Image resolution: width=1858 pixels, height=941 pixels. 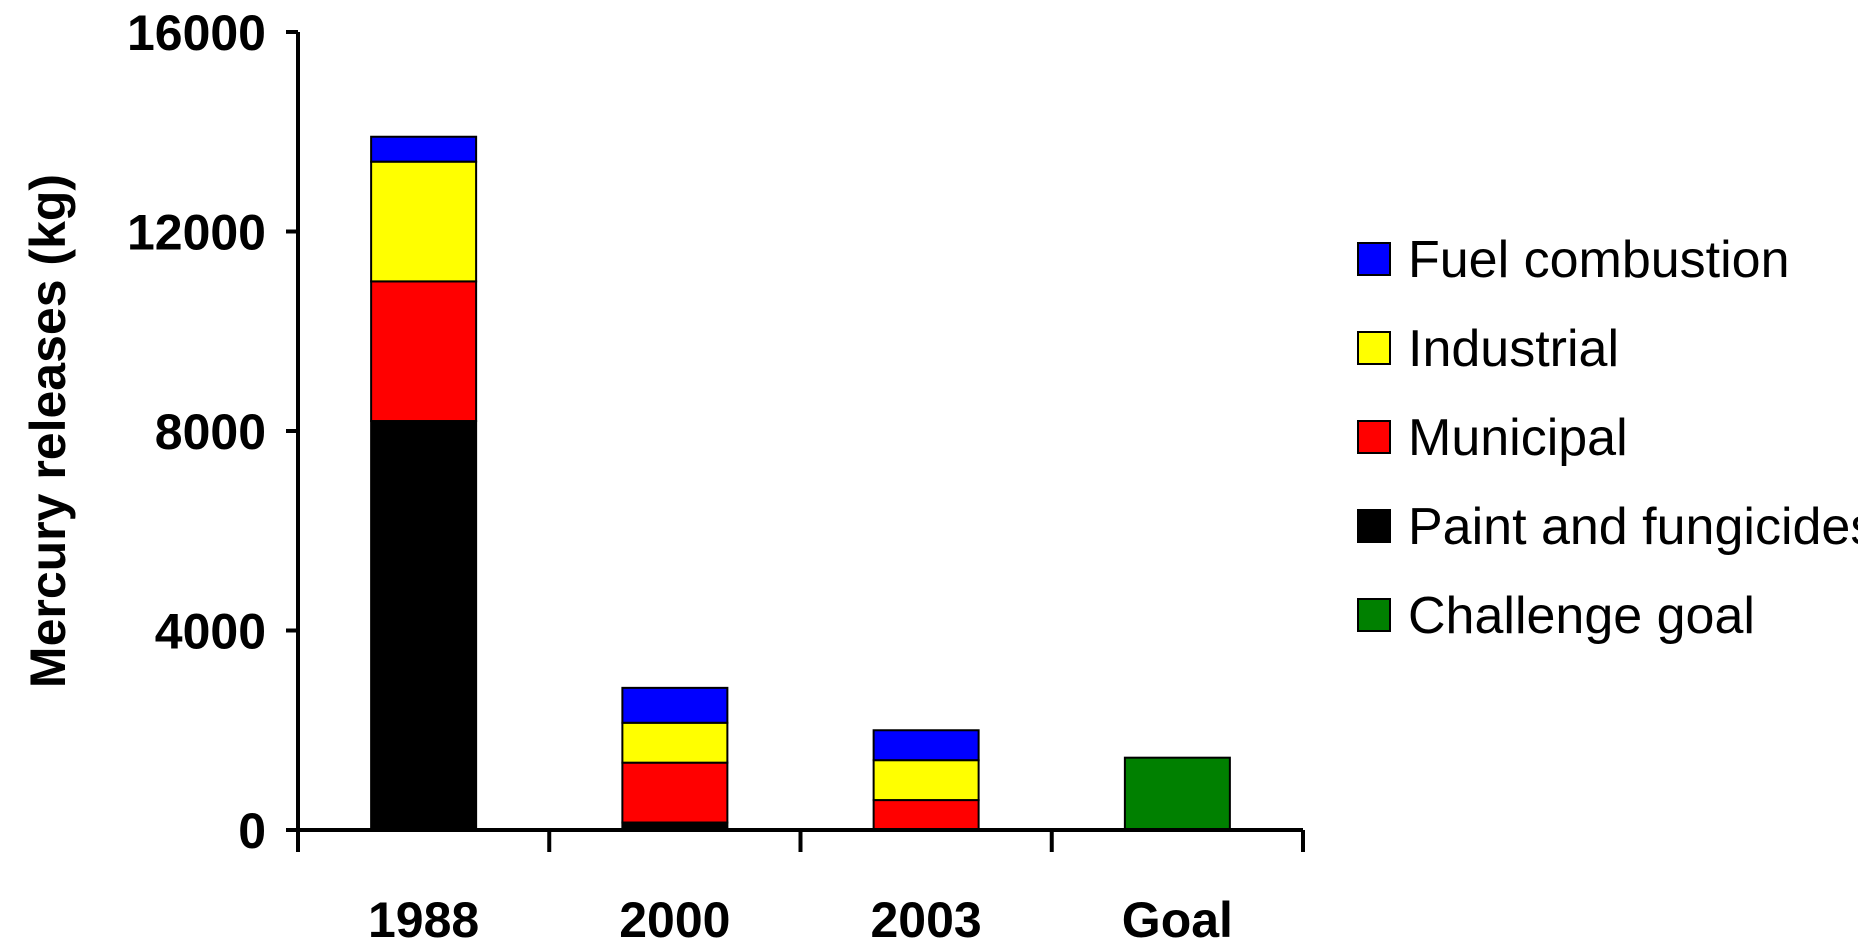 What do you see at coordinates (48, 431) in the screenshot?
I see `y-axis-title: Mercury releases (kg)` at bounding box center [48, 431].